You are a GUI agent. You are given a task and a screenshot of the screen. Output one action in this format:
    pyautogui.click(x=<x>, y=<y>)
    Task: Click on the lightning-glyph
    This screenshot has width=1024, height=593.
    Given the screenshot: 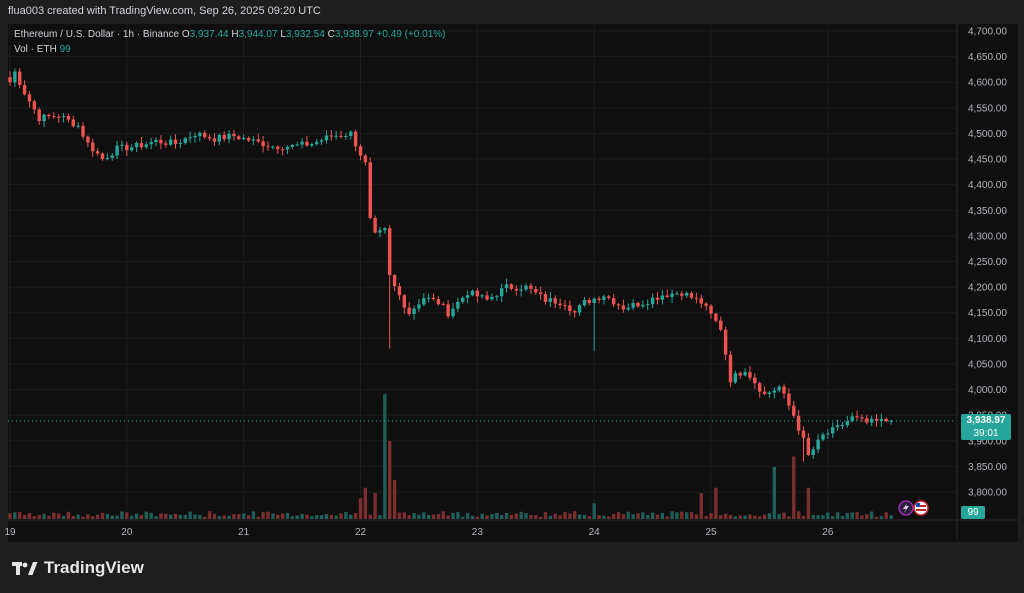 What is the action you would take?
    pyautogui.click(x=906, y=508)
    